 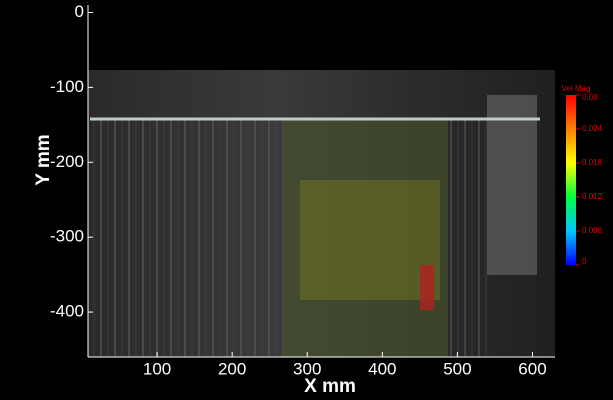 I want to click on colorbar-tick-label: 0.012, so click(x=592, y=196).